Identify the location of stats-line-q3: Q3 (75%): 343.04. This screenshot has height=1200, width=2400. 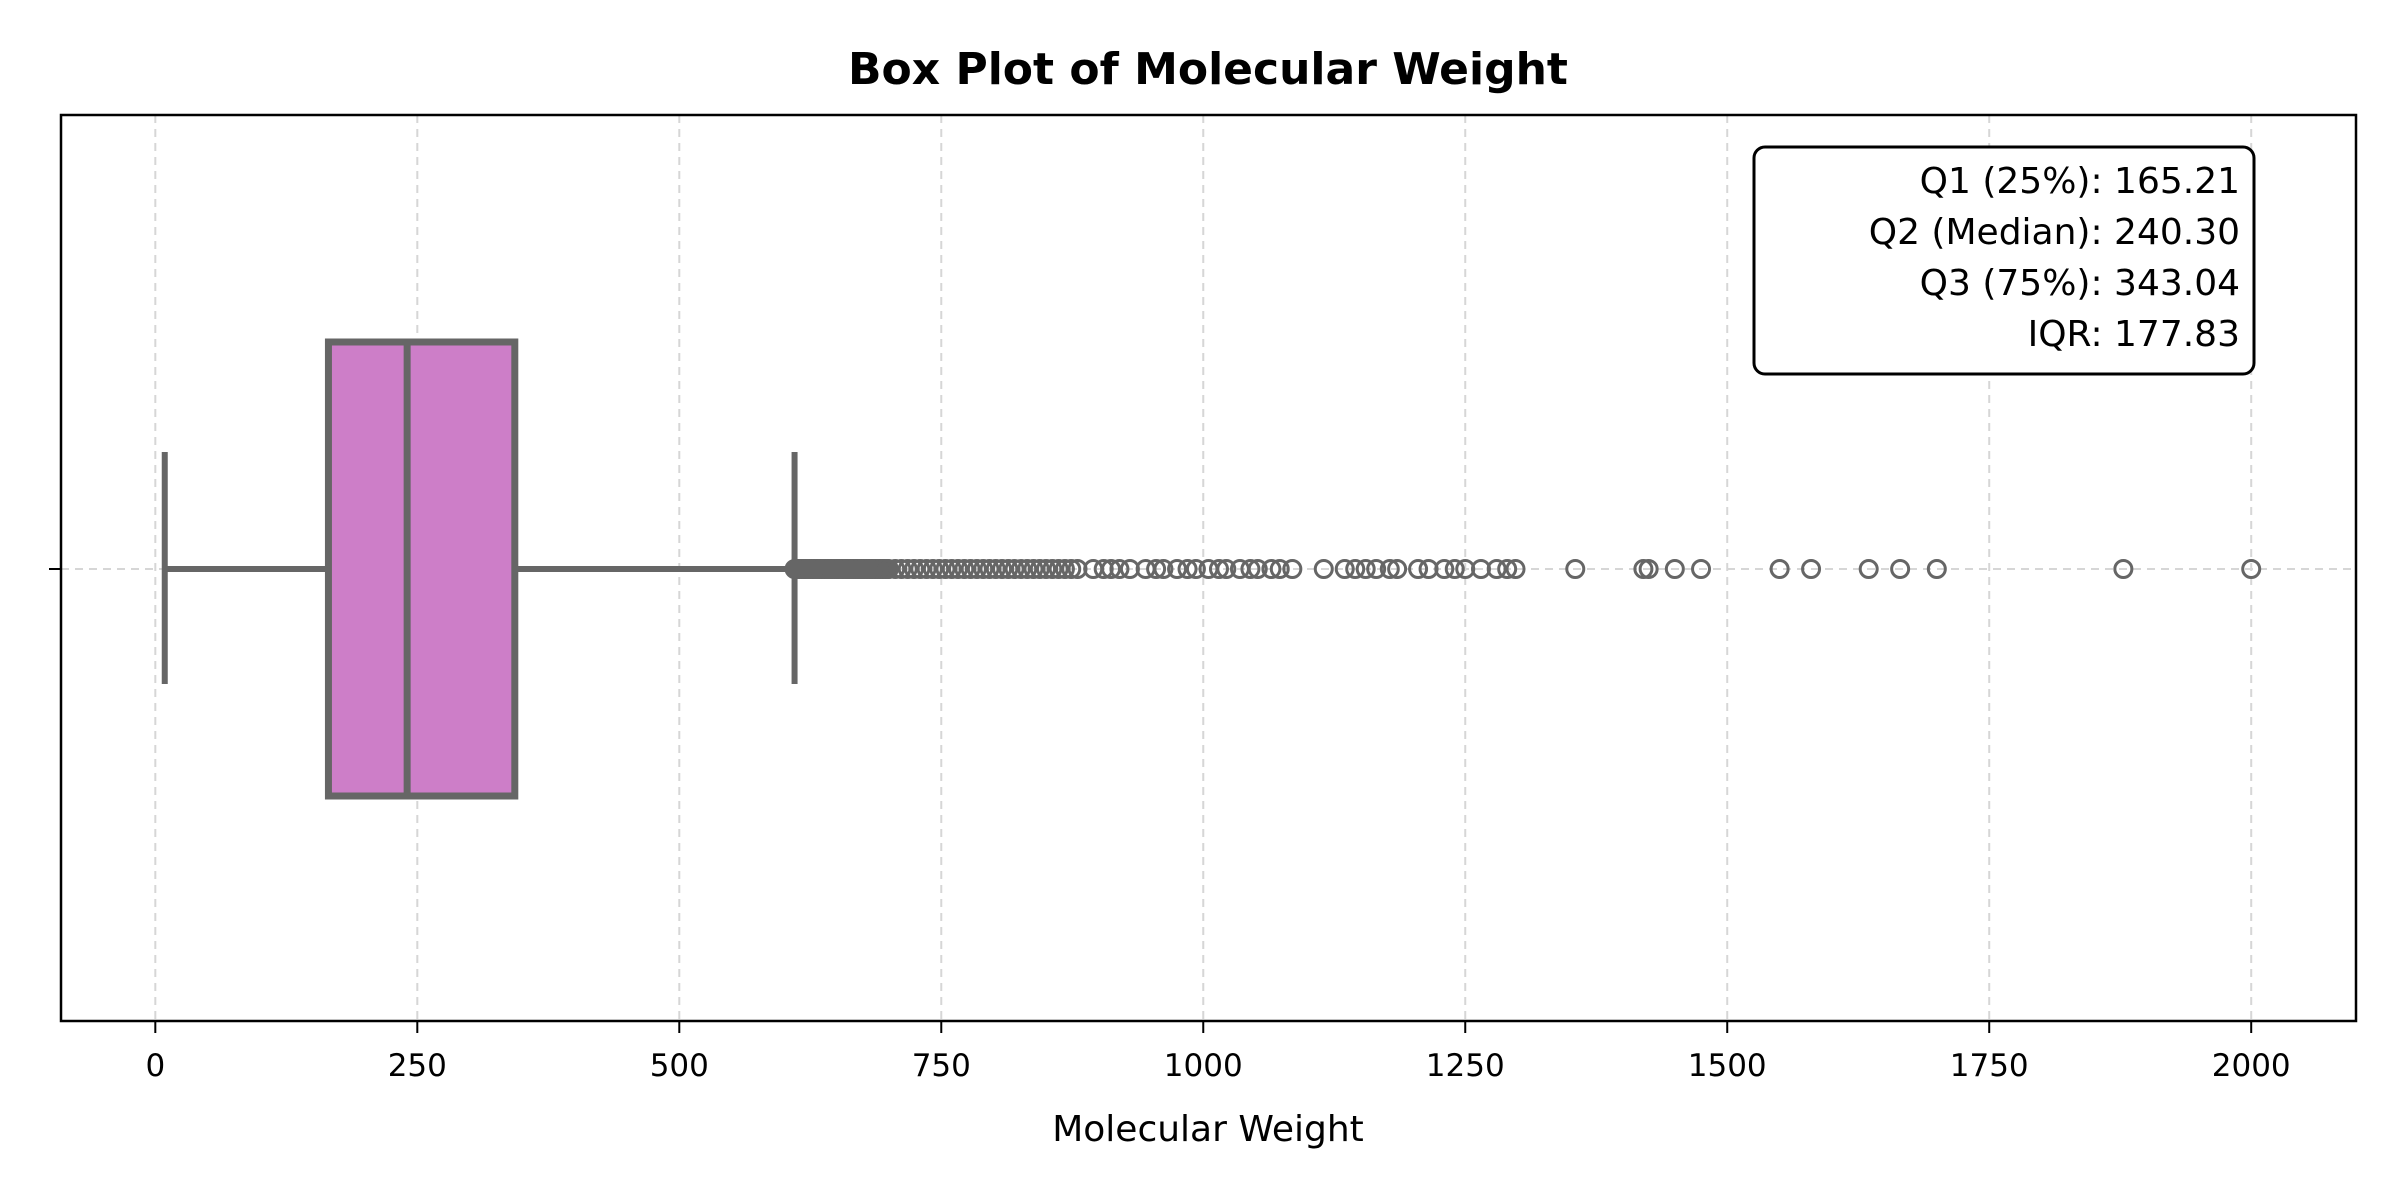
(2080, 283).